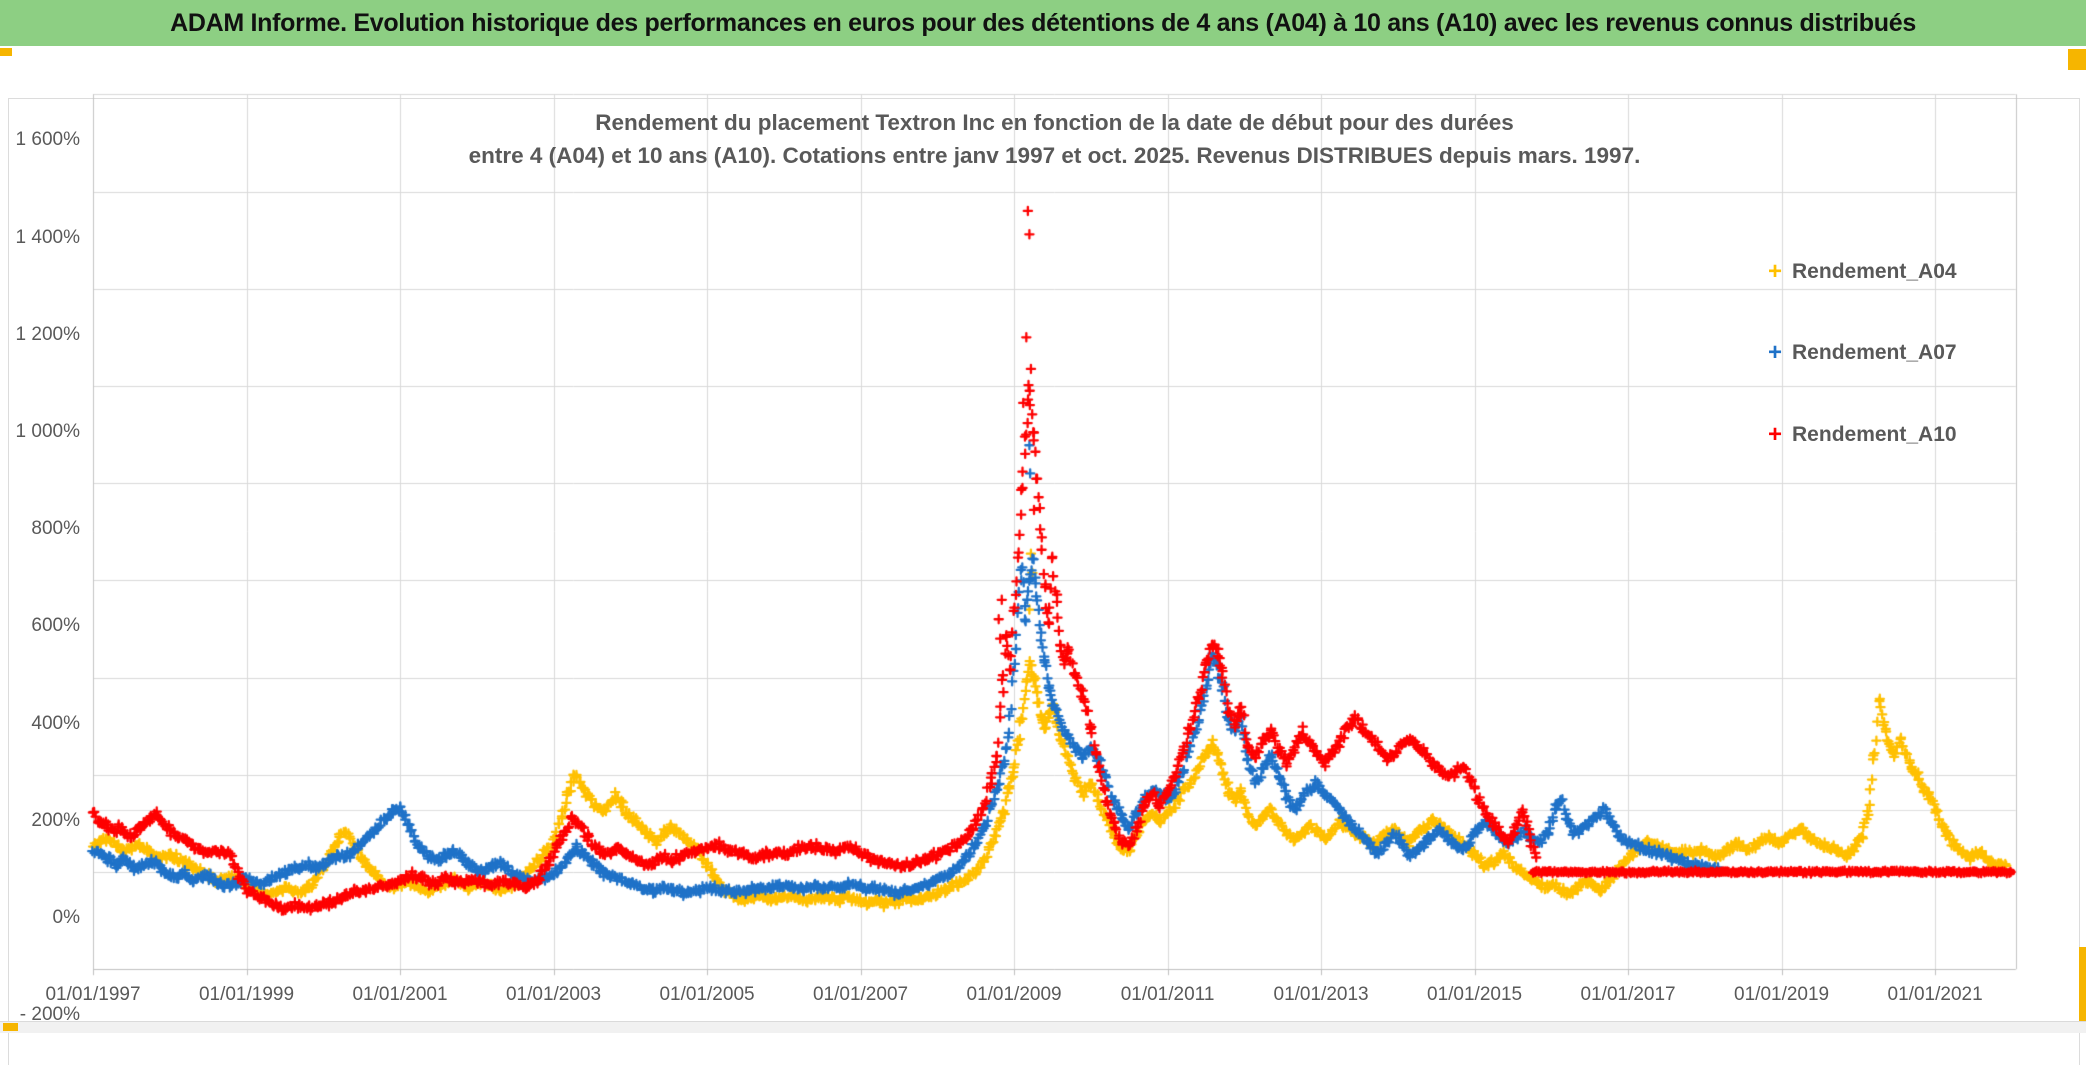 The width and height of the screenshot is (2086, 1078). Describe the element at coordinates (47, 334) in the screenshot. I see `y-tick-label: 1 200%` at that location.